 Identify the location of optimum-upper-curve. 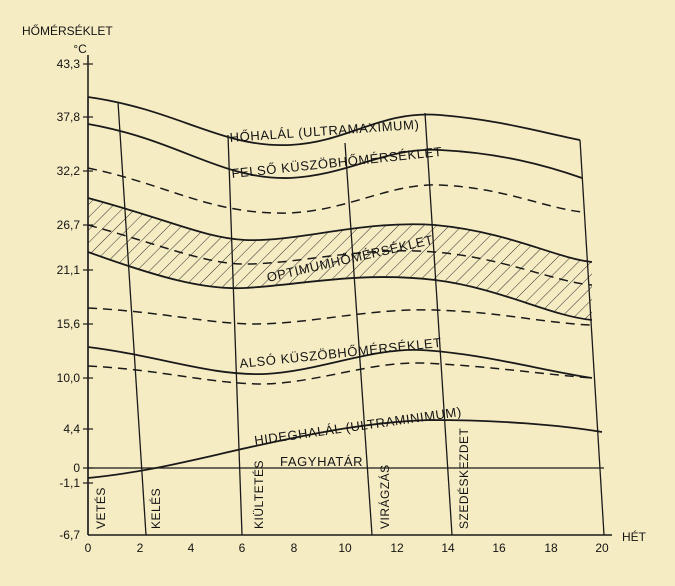
(340, 230).